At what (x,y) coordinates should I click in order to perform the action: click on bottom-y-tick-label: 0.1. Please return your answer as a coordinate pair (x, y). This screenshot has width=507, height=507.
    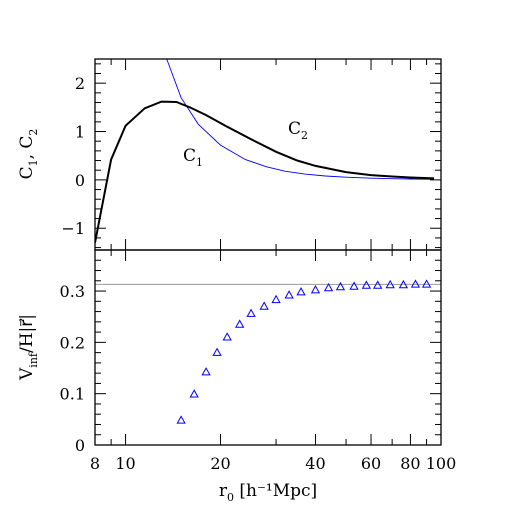
    Looking at the image, I should click on (72, 394).